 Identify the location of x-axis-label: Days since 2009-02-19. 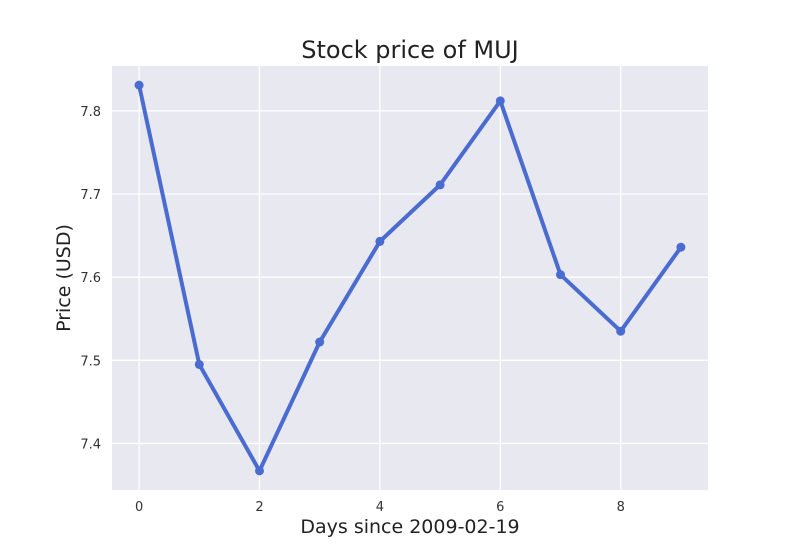
(409, 527).